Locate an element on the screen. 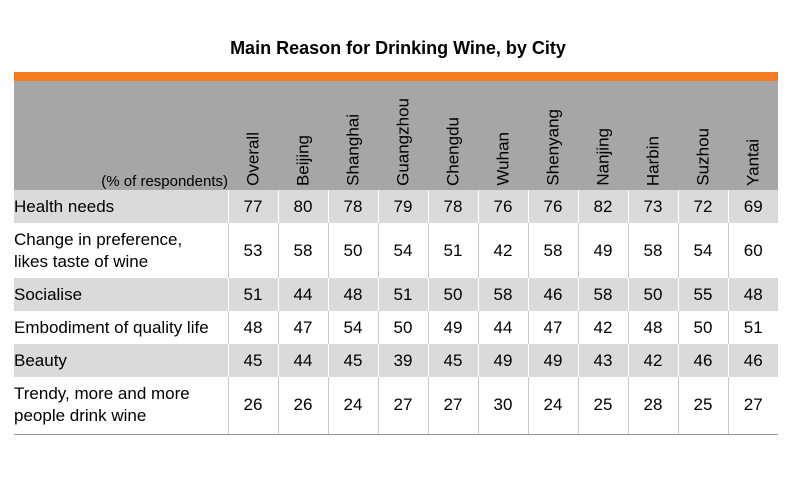  data-cell: 30 is located at coordinates (502, 406).